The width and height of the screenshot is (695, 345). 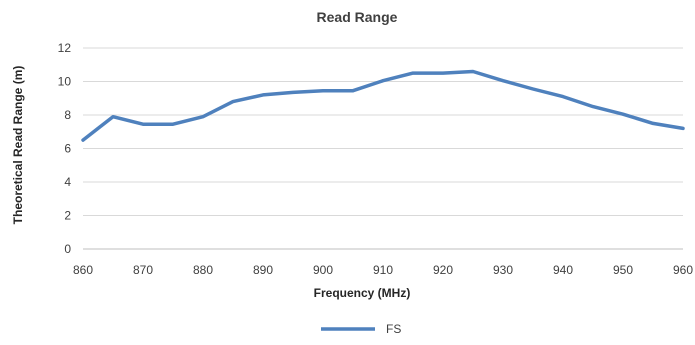 I want to click on x-tick-label: 890, so click(x=263, y=270).